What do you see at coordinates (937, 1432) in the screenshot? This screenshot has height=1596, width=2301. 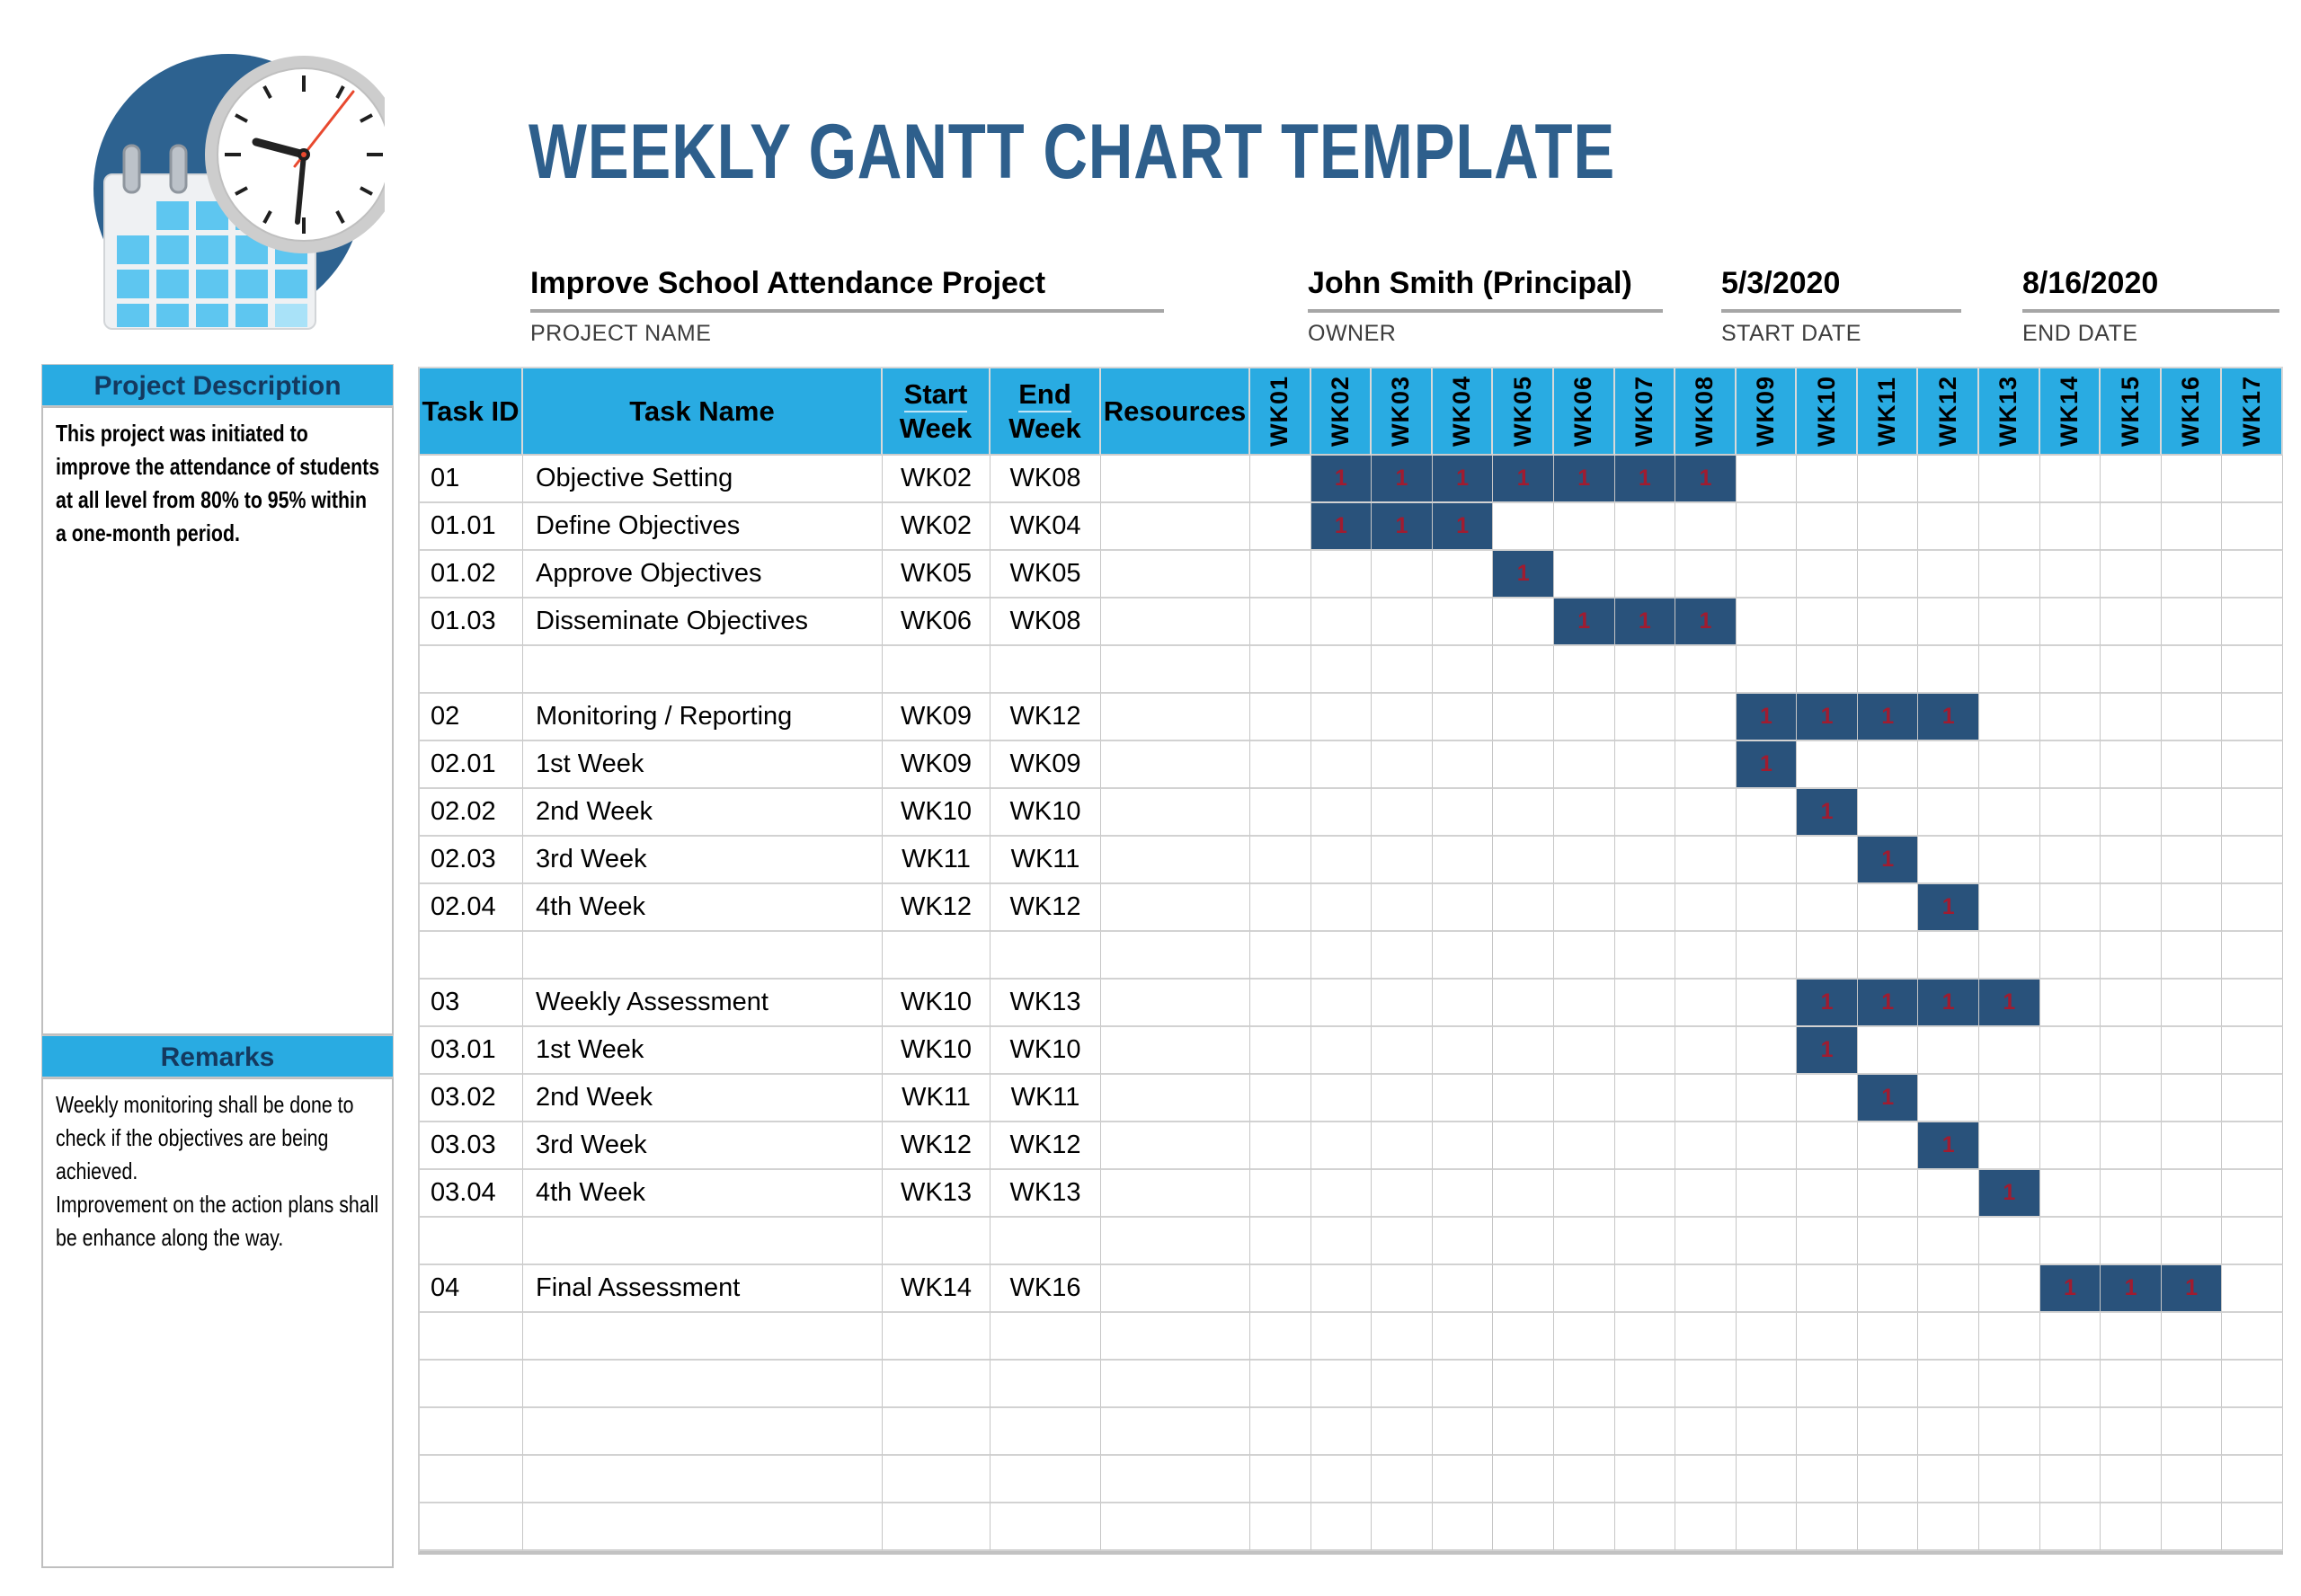 I see `start-week-cell` at bounding box center [937, 1432].